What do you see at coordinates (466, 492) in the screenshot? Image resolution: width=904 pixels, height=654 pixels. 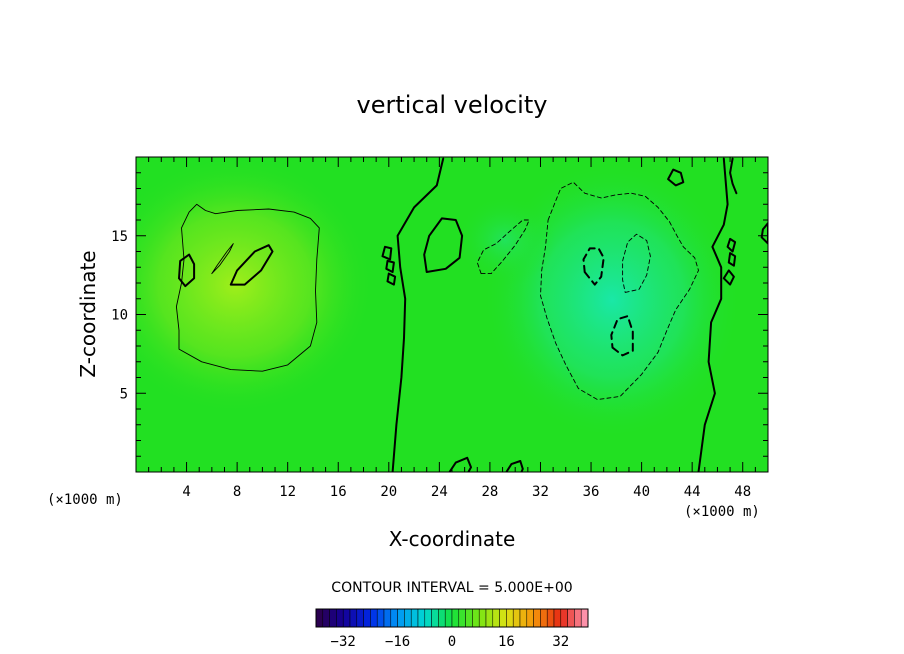 I see `x-tick-labels: 4 8 12 16 20 24 28 32 36 40 44 48` at bounding box center [466, 492].